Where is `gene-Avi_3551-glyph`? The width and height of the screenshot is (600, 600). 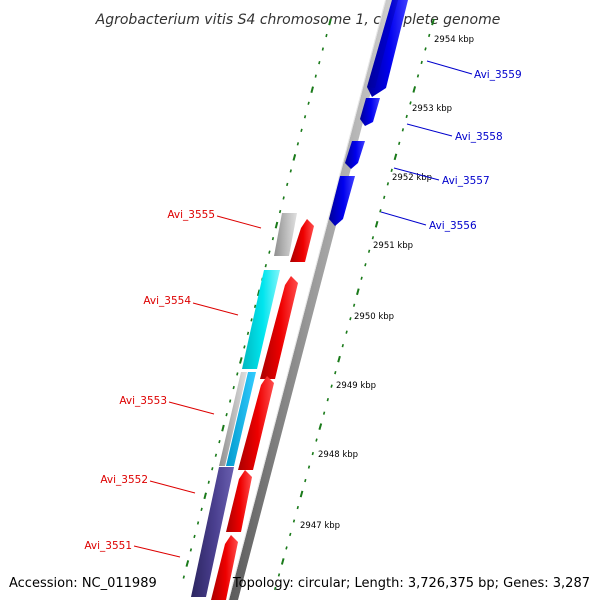
gene-Avi_3551-glyph is located at coordinates (224, 567).